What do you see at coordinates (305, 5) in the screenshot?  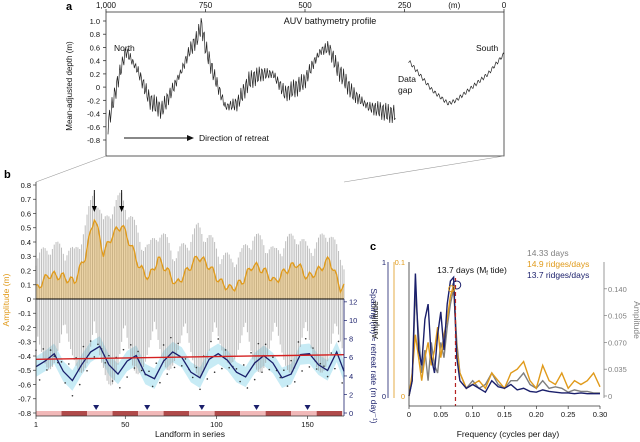 I see `panel-a-top-tick-label: 500` at bounding box center [305, 5].